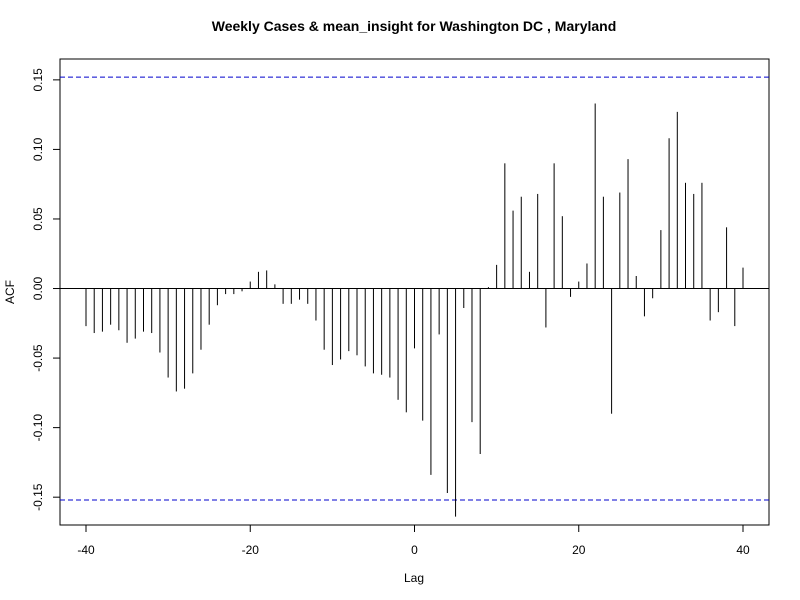 This screenshot has width=800, height=600. I want to click on x-axis: -40 -20 0 20 40, so click(413, 540).